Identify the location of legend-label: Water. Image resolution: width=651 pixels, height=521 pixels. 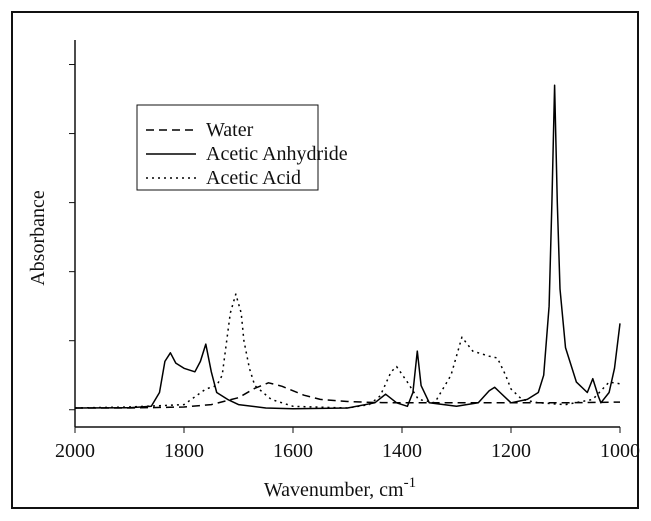
(230, 130).